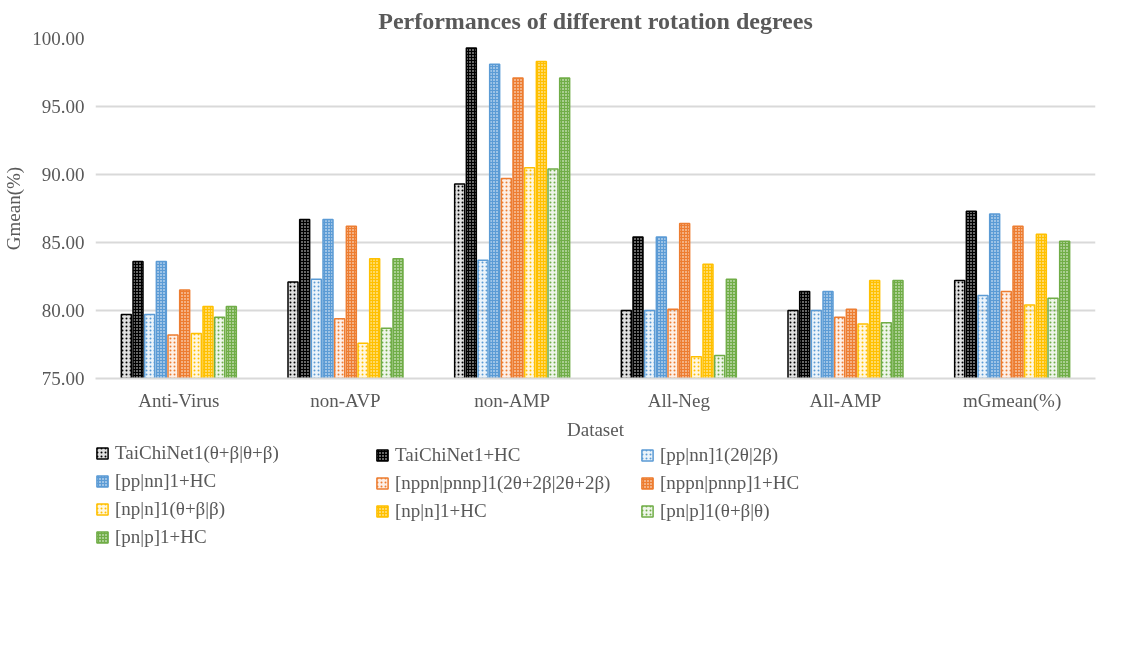  Describe the element at coordinates (679, 400) in the screenshot. I see `x-tick-label: All-Neg` at that location.